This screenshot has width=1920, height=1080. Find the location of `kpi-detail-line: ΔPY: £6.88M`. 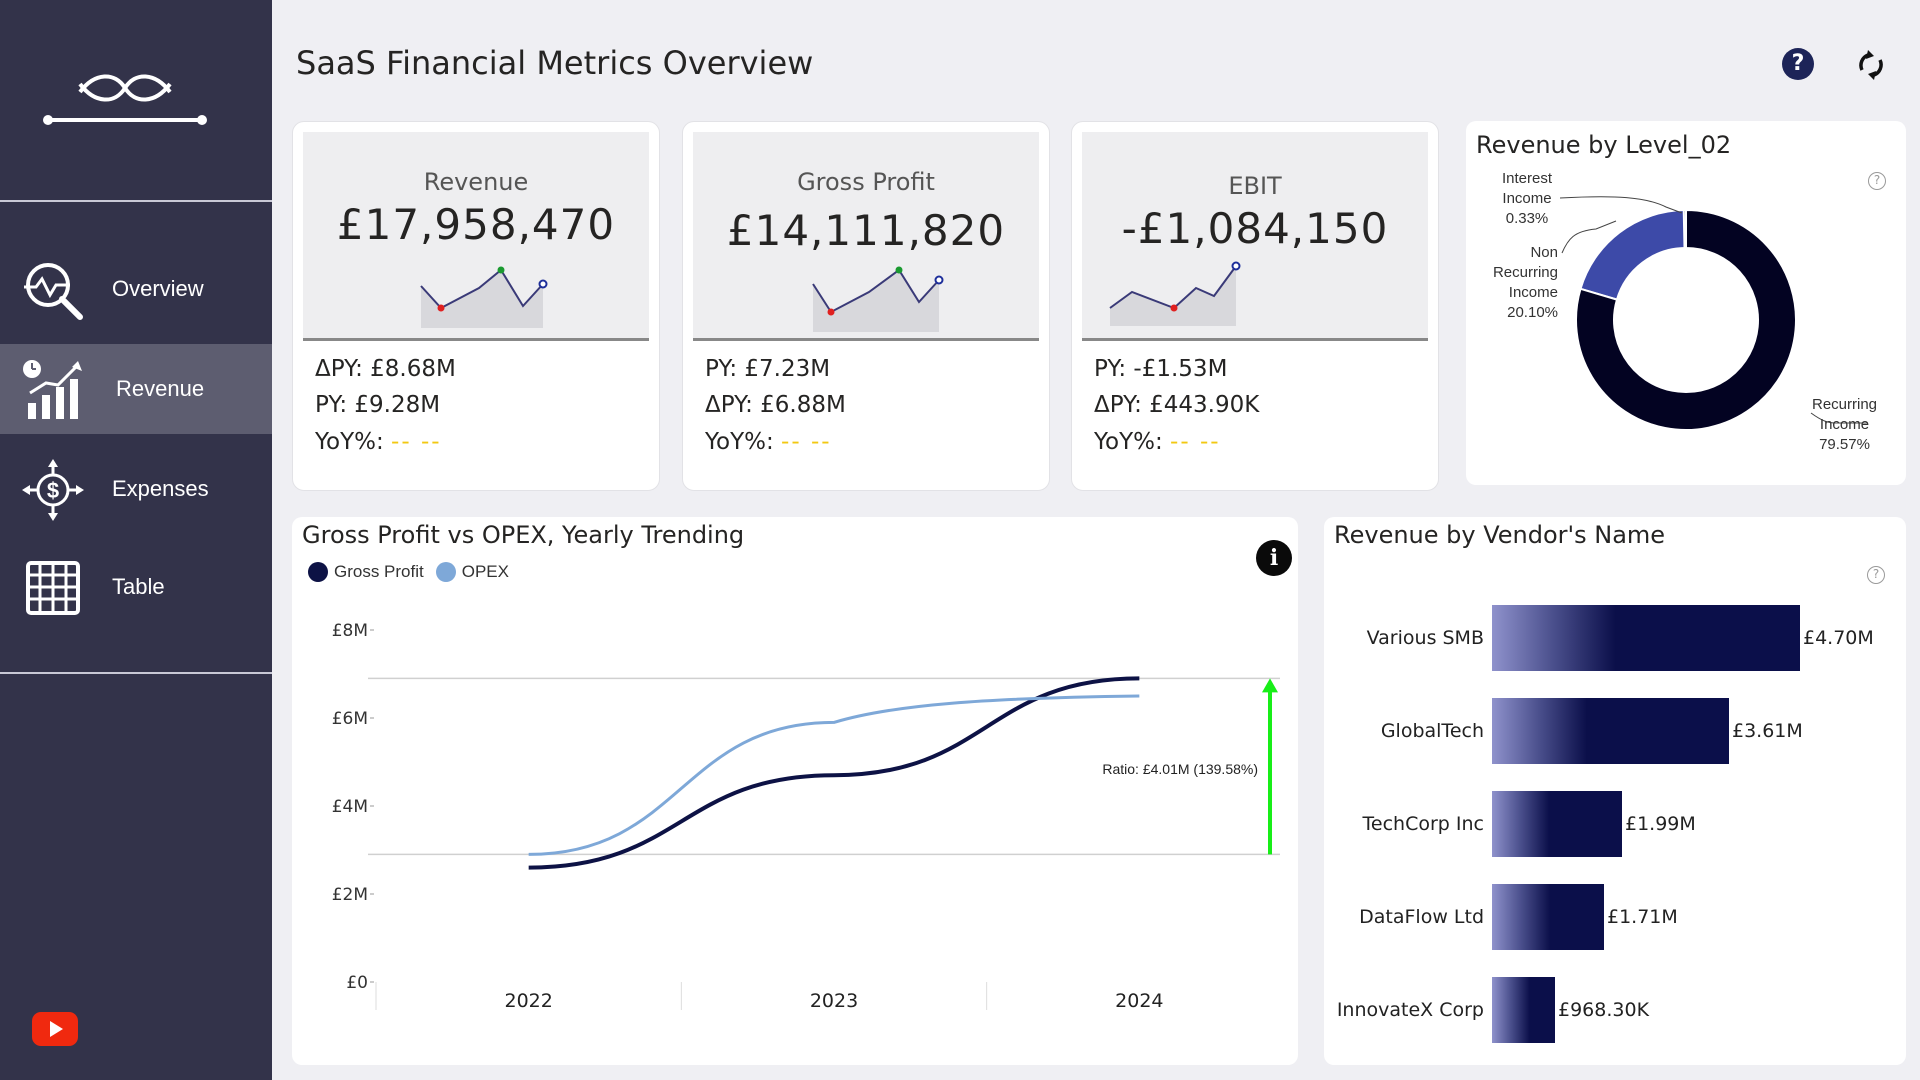

kpi-detail-line: ΔPY: £6.88M is located at coordinates (775, 405).